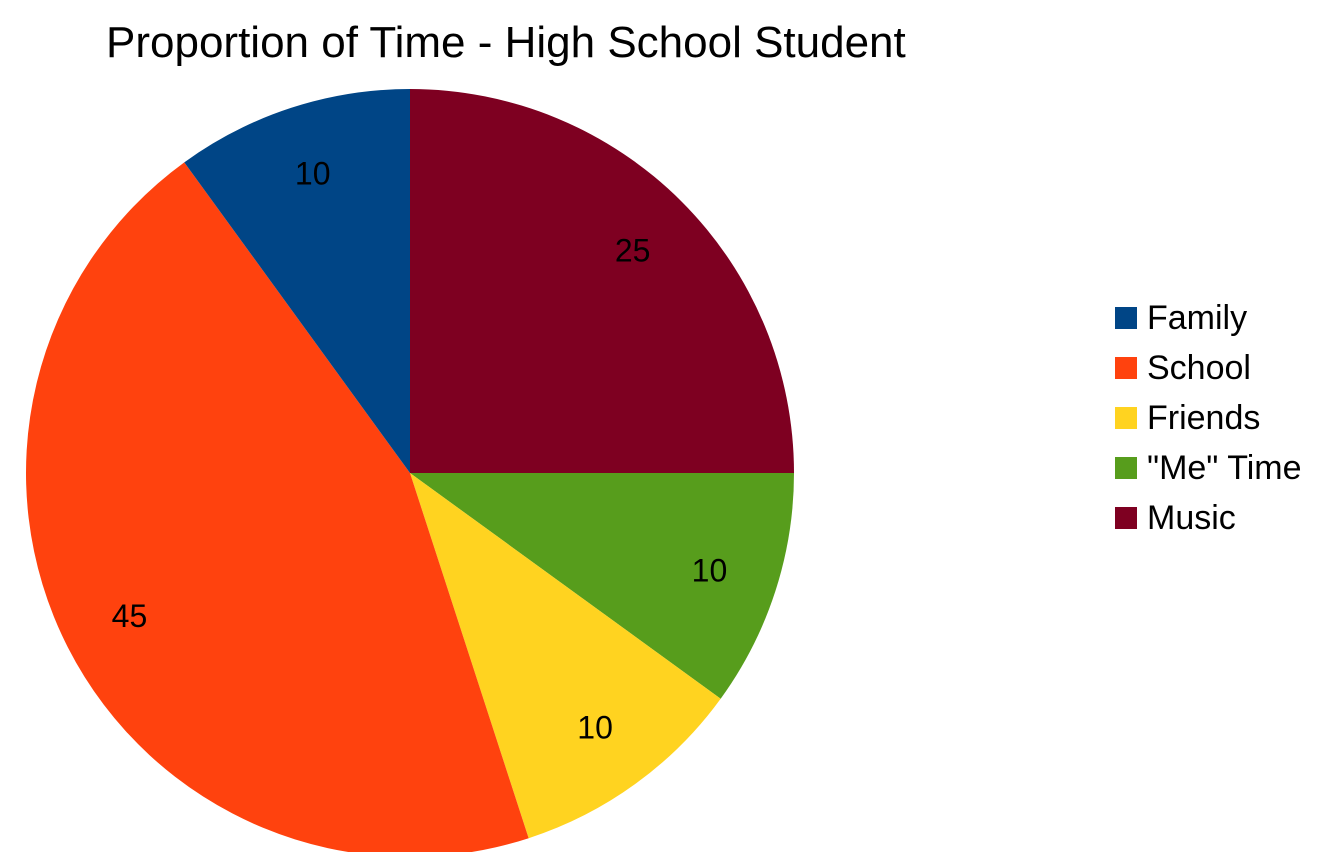 The height and width of the screenshot is (852, 1333). I want to click on pie-slice-music, so click(602, 281).